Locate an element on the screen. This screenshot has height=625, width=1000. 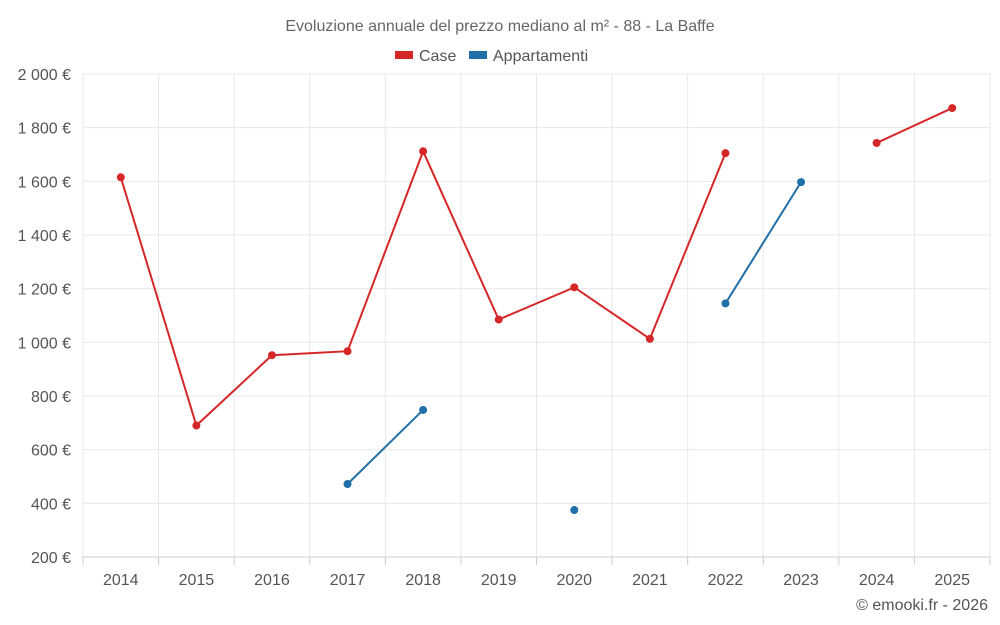
y-tick-label: 1 400 € is located at coordinates (44, 236).